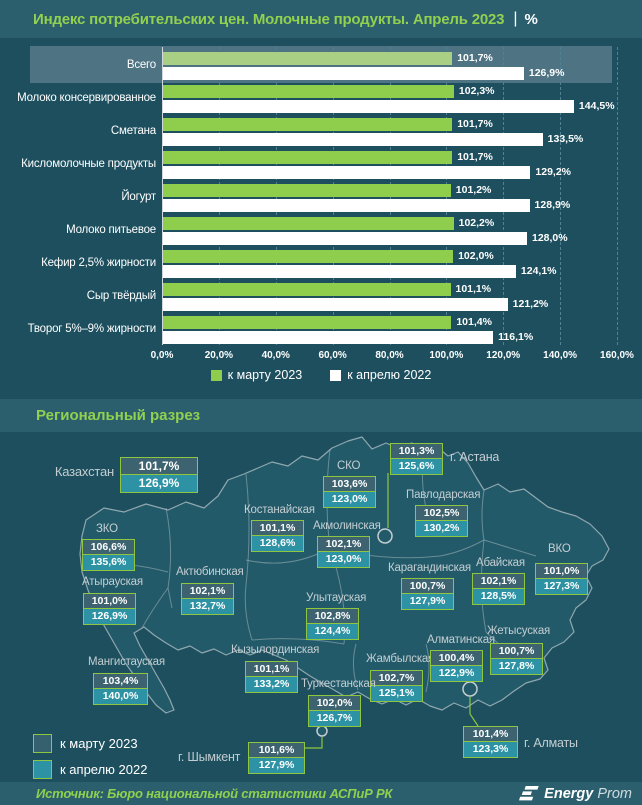  What do you see at coordinates (88, 164) in the screenshot?
I see `bar-category-label: Кисломолочные продукты` at bounding box center [88, 164].